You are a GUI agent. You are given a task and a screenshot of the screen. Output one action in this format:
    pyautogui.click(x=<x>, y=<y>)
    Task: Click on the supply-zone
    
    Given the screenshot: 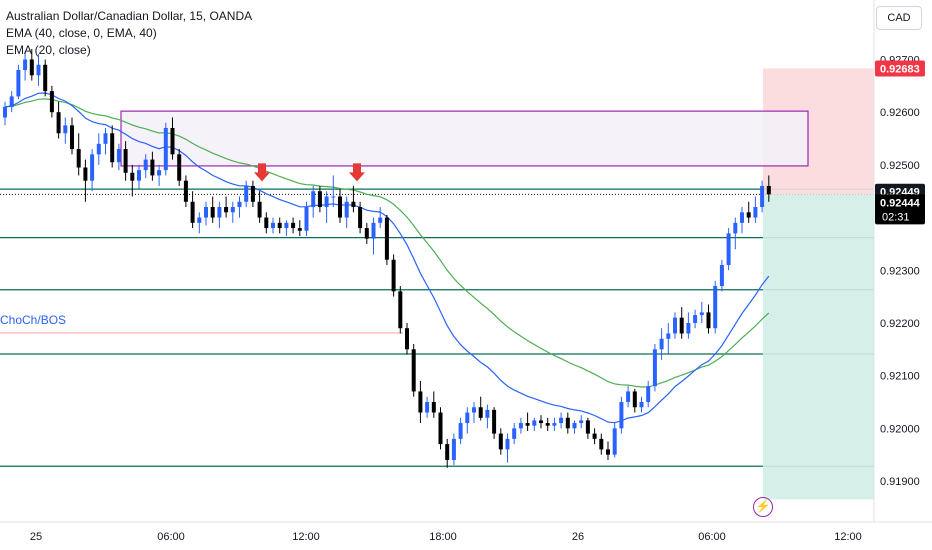 What is the action you would take?
    pyautogui.click(x=464, y=138)
    